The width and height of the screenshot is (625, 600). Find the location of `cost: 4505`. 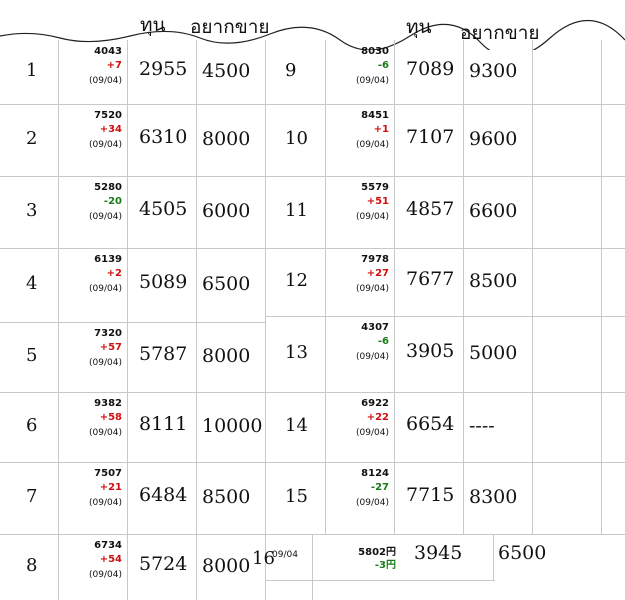

cost: 4505 is located at coordinates (163, 209).